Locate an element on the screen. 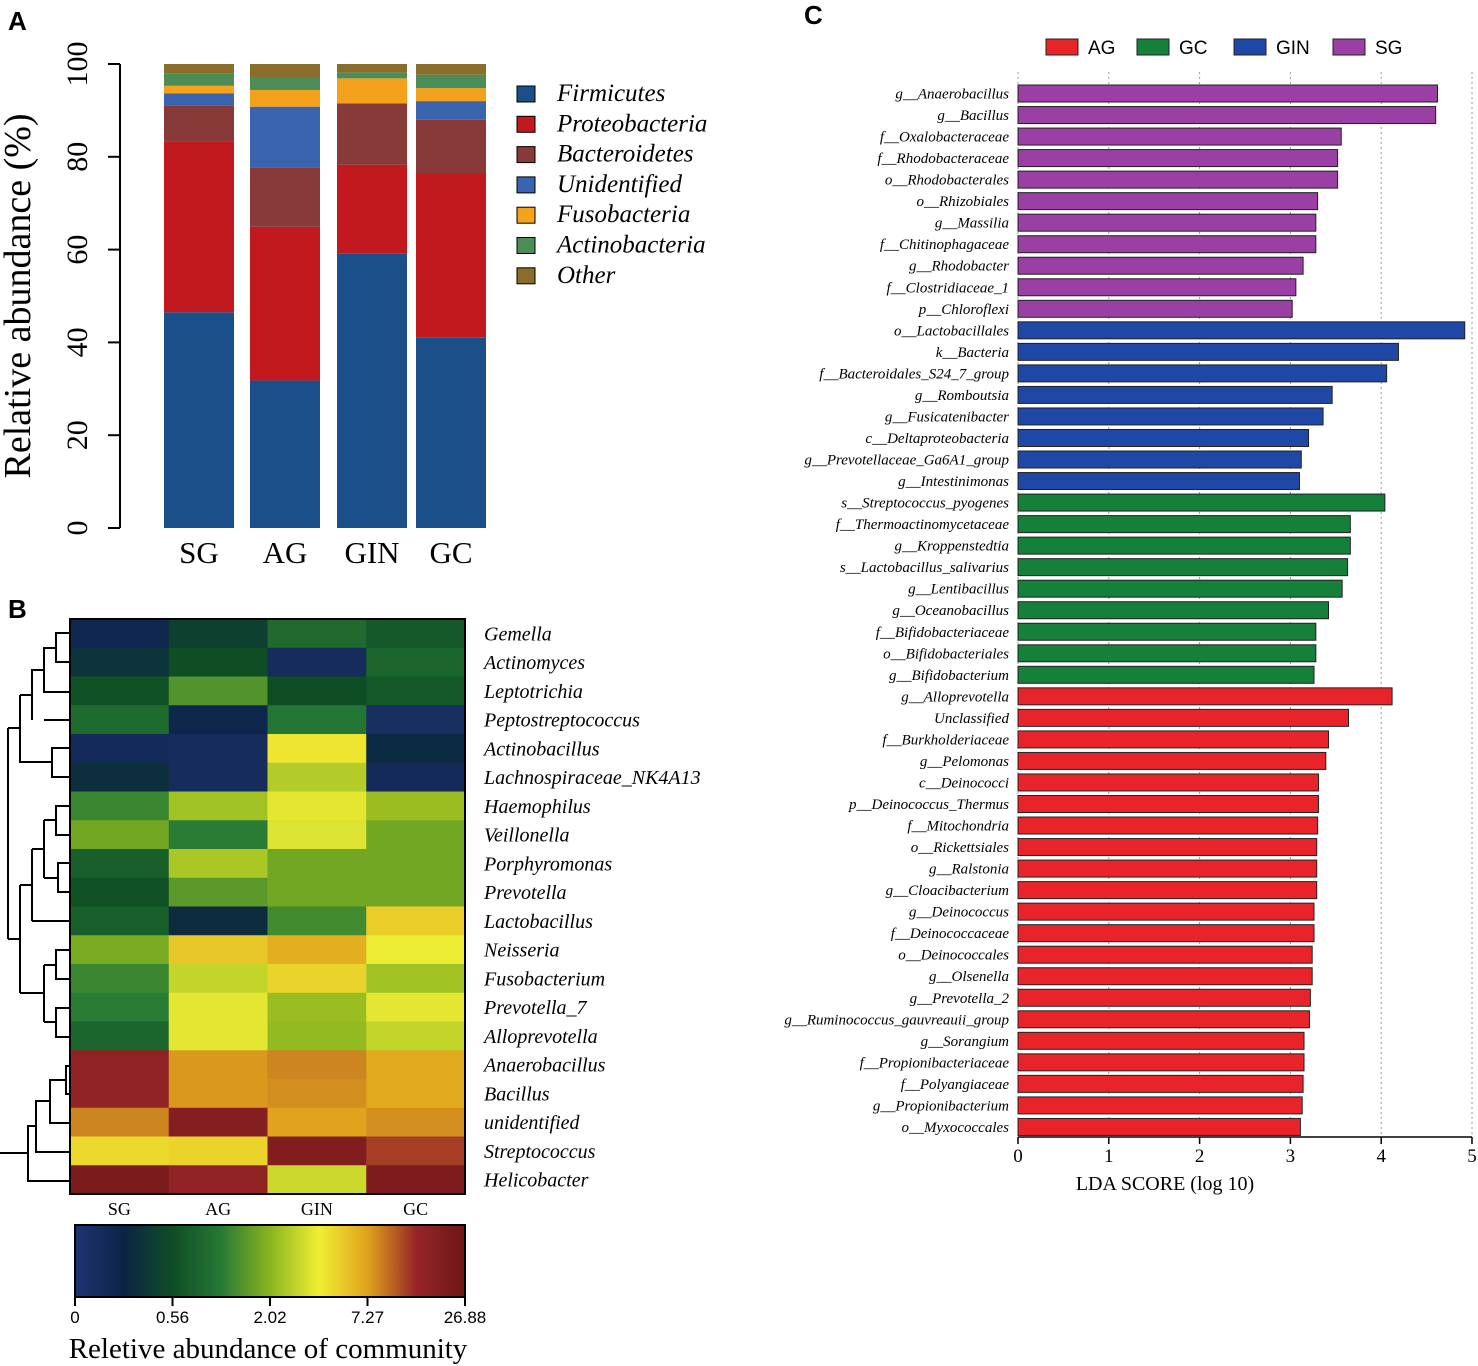  heatmap-cell-prevotella_7-gc is located at coordinates (416, 1007).